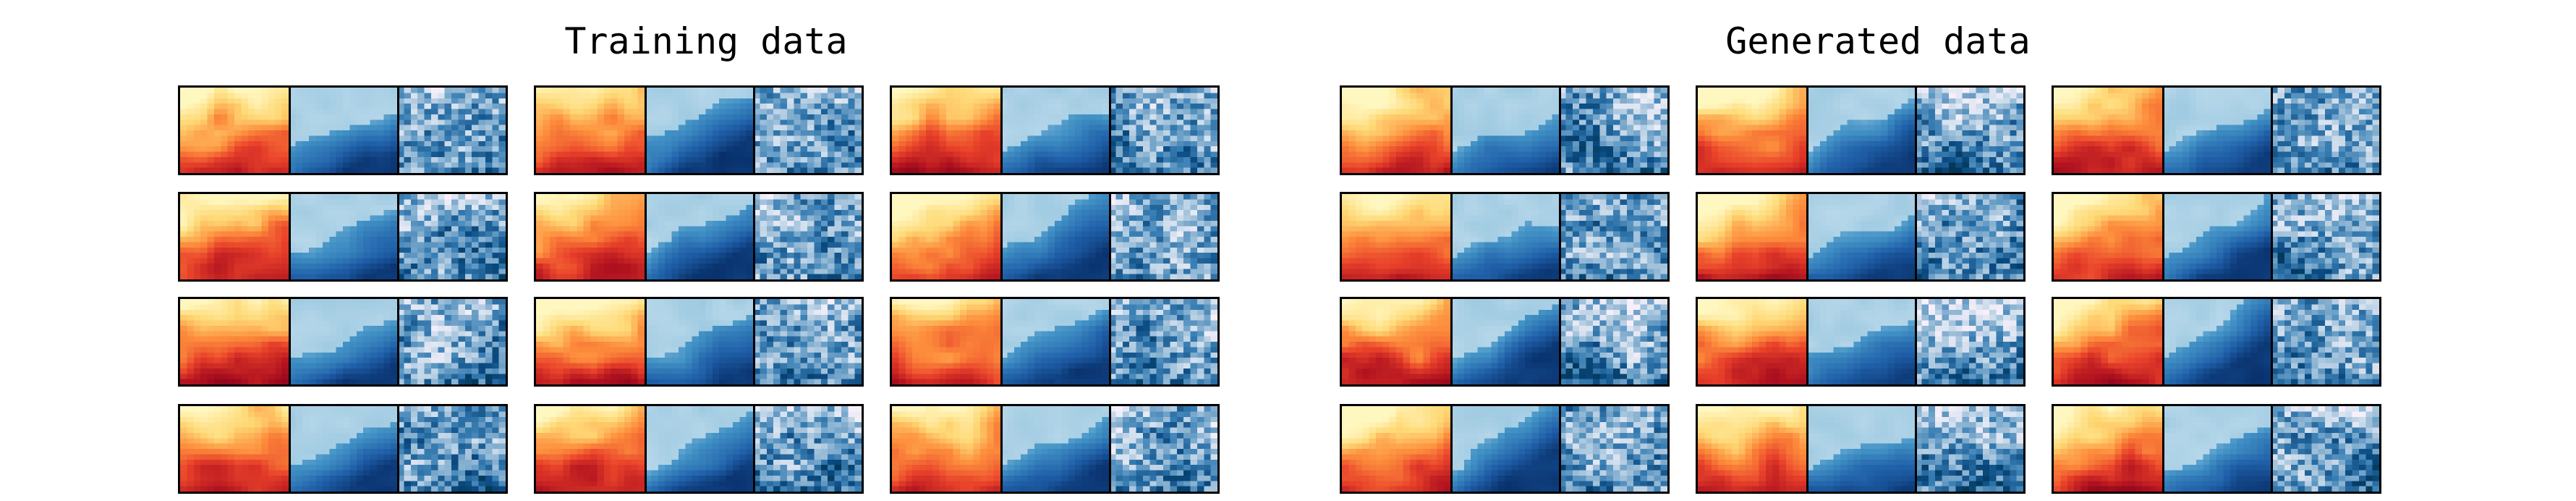  What do you see at coordinates (706, 41) in the screenshot?
I see `training-data-title: Training data` at bounding box center [706, 41].